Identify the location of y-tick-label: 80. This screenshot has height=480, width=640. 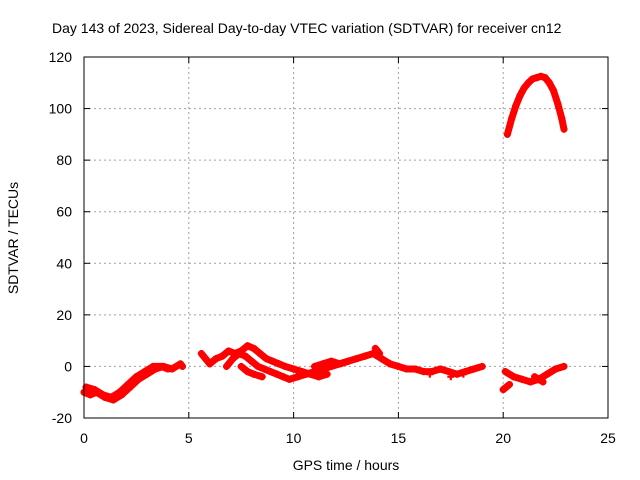
(64, 160).